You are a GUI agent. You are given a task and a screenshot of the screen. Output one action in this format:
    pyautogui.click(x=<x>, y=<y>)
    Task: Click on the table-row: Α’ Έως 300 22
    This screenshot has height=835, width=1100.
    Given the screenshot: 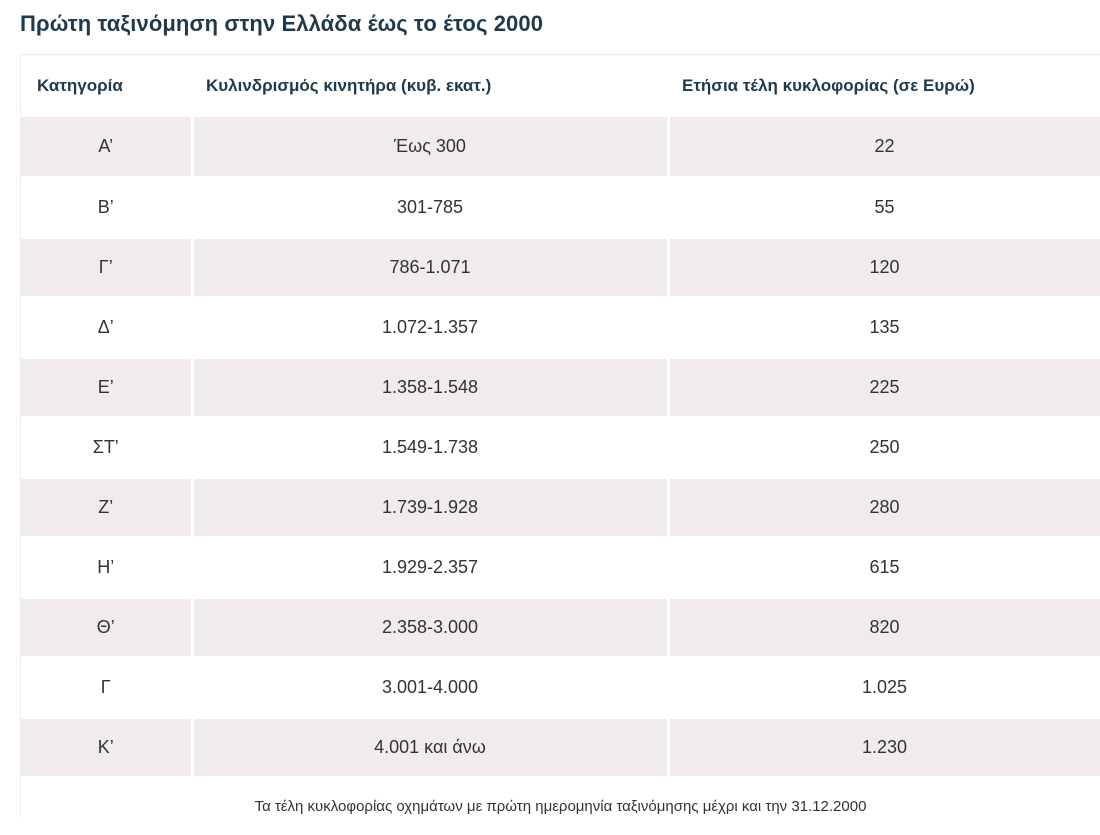 What is the action you would take?
    pyautogui.click(x=560, y=148)
    